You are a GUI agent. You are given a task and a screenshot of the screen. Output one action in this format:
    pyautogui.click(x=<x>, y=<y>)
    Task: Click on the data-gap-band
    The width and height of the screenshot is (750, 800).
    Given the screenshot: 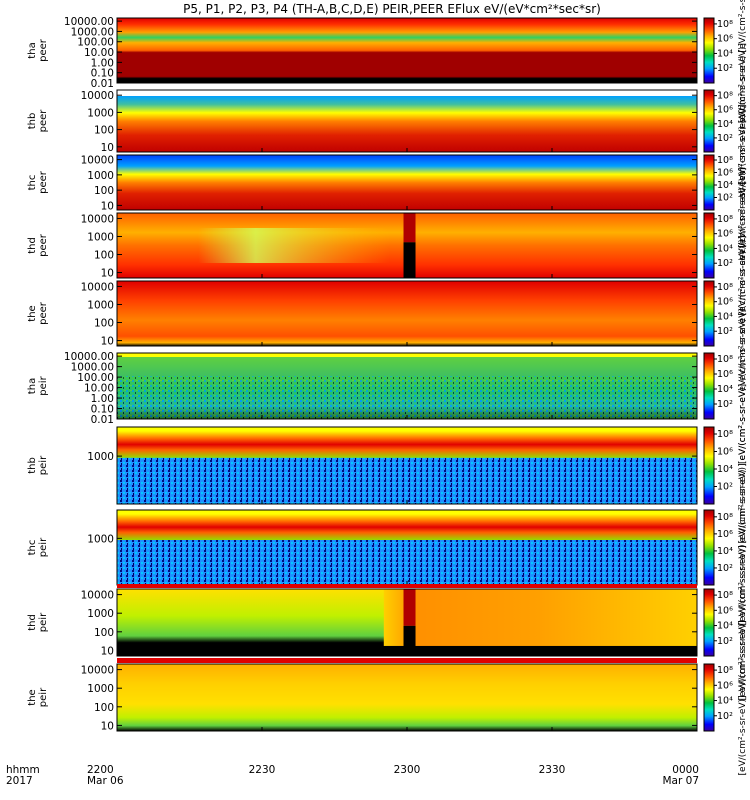 What is the action you would take?
    pyautogui.click(x=407, y=93)
    